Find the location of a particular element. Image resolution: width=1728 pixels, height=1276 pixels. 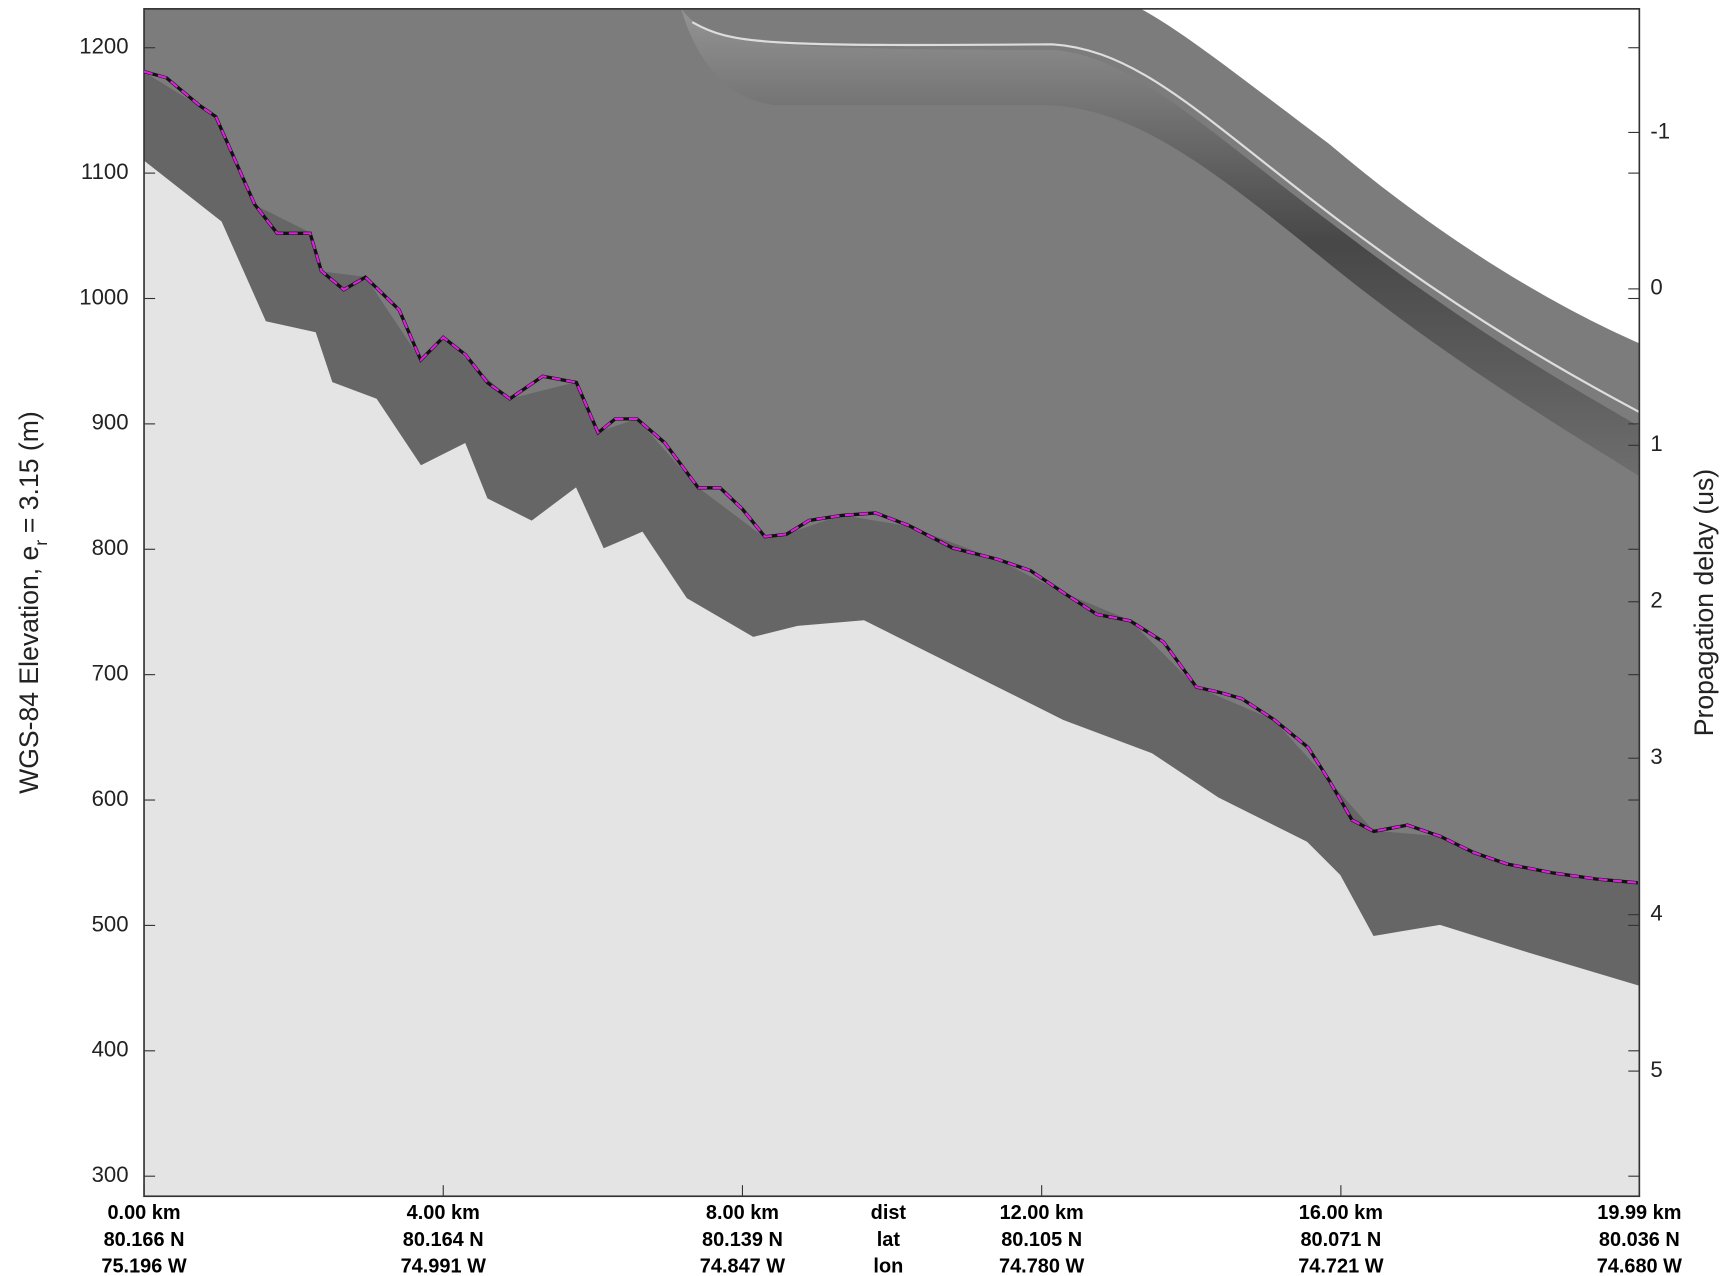

y-tick-label: 1100 is located at coordinates (105, 171).